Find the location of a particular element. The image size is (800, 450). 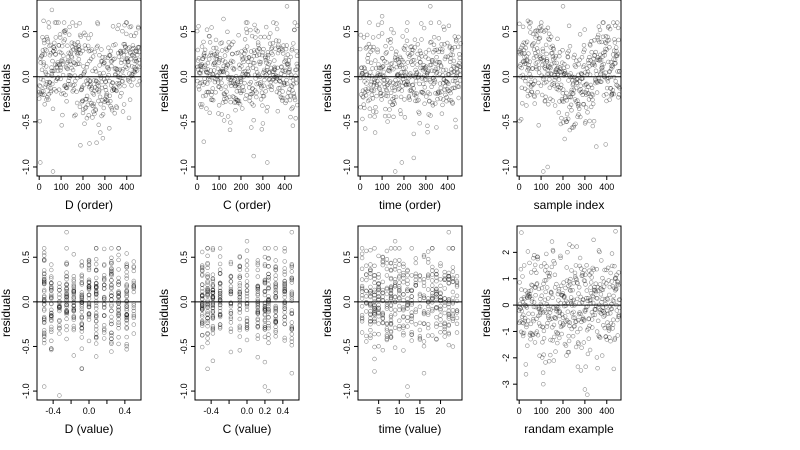

x-tick-label: 200 is located at coordinates (562, 187).